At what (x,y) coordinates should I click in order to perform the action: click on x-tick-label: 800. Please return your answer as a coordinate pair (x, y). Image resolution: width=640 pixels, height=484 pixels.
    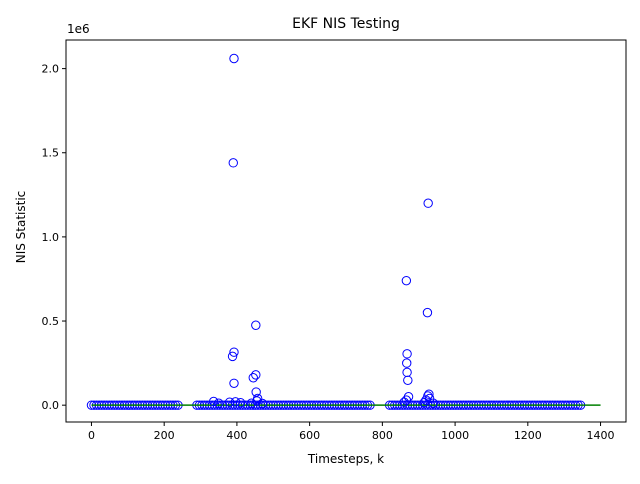
    Looking at the image, I should click on (382, 435).